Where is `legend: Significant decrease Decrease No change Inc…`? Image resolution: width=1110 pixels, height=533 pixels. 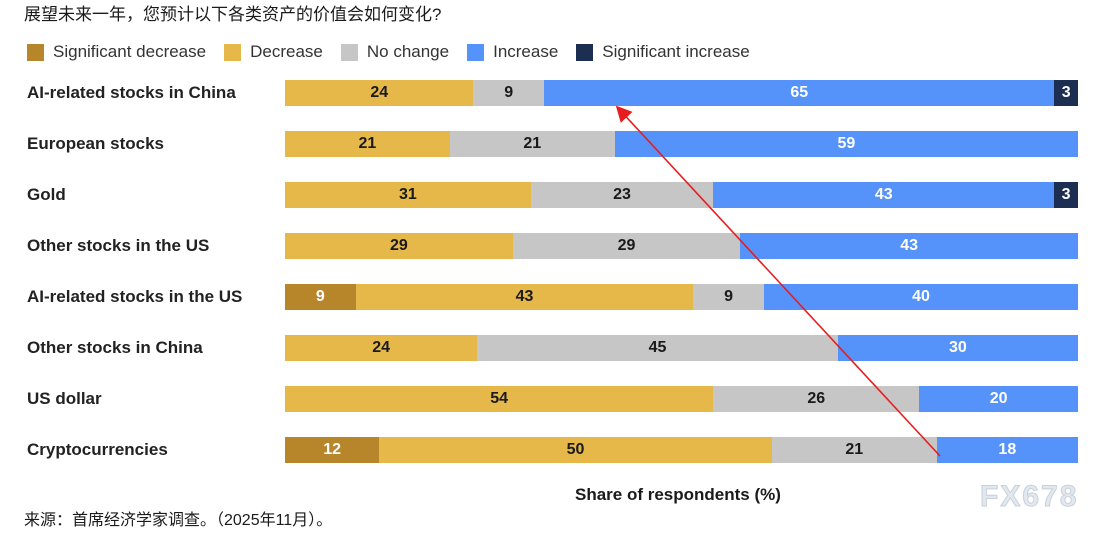
legend: Significant decrease Decrease No change Inc… is located at coordinates (397, 52).